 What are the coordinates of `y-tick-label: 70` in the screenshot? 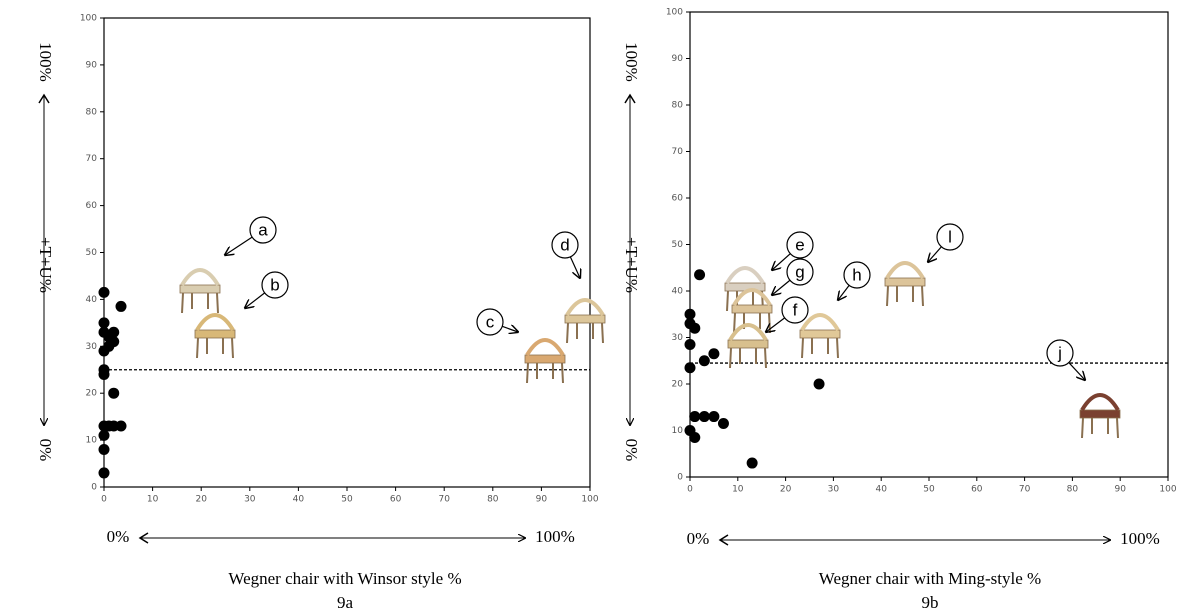 It's located at (678, 152).